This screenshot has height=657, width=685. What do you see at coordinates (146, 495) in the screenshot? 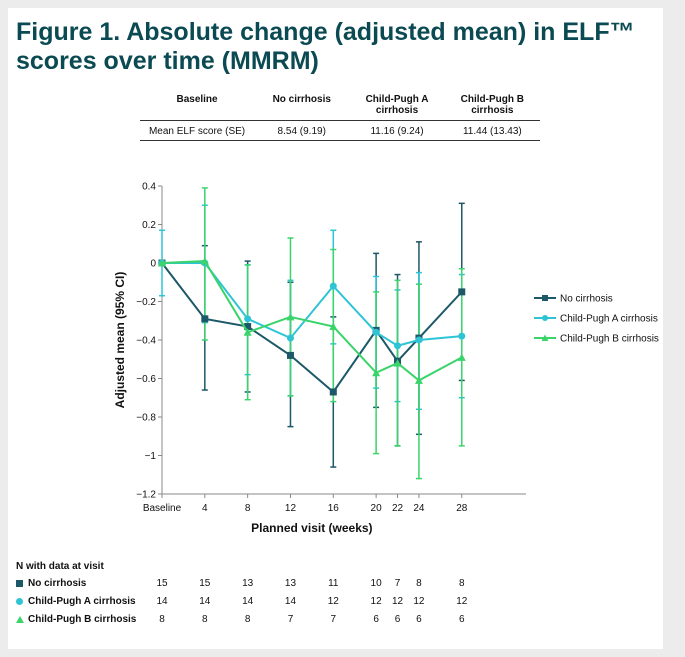
I see `y-tick-label: −1.2` at bounding box center [146, 495].